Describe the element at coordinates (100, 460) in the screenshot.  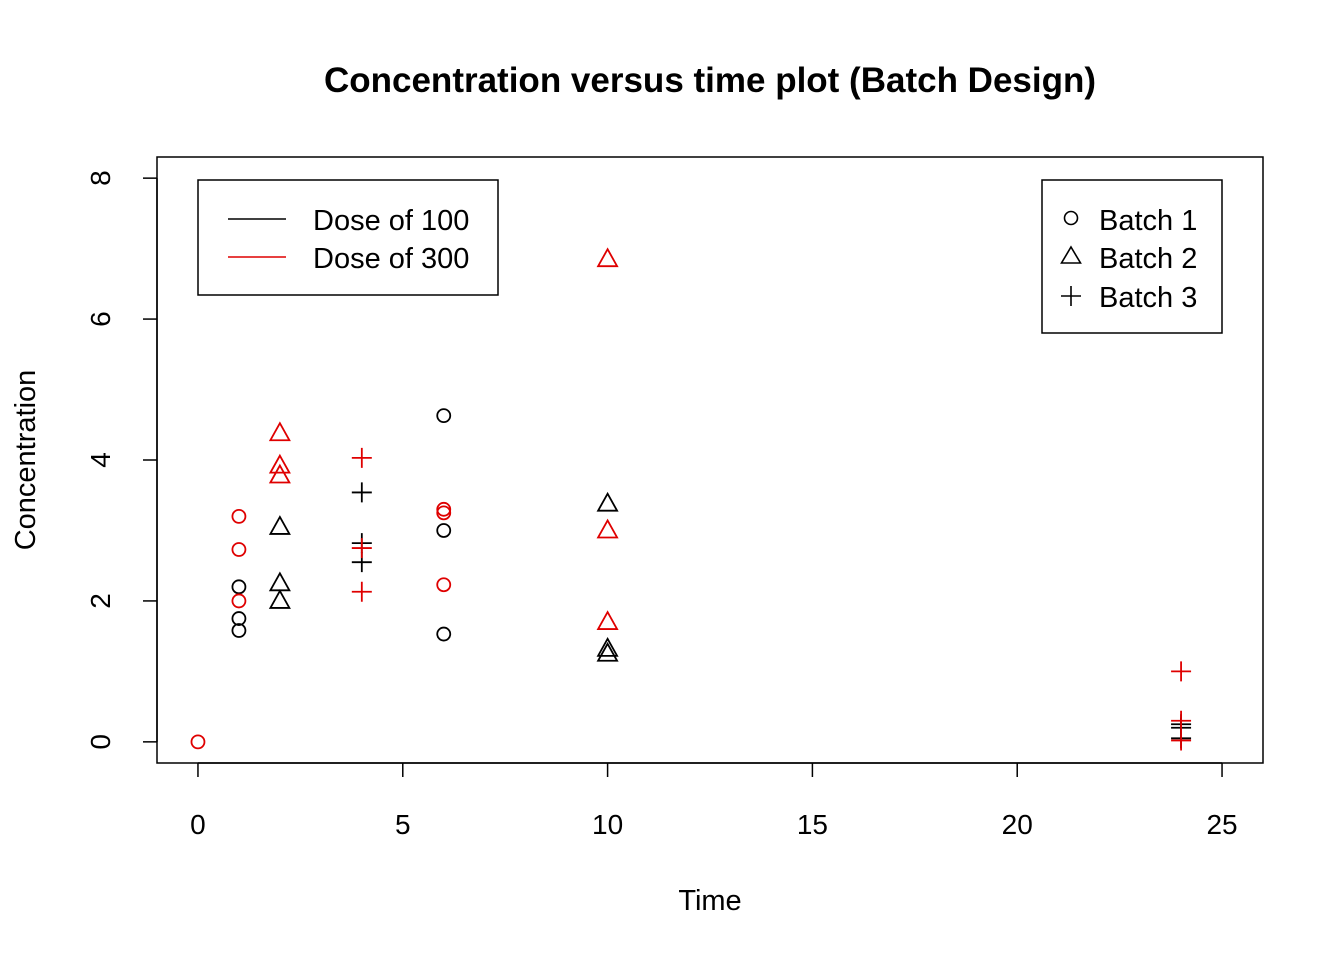
I see `y-tick-label: 4` at that location.